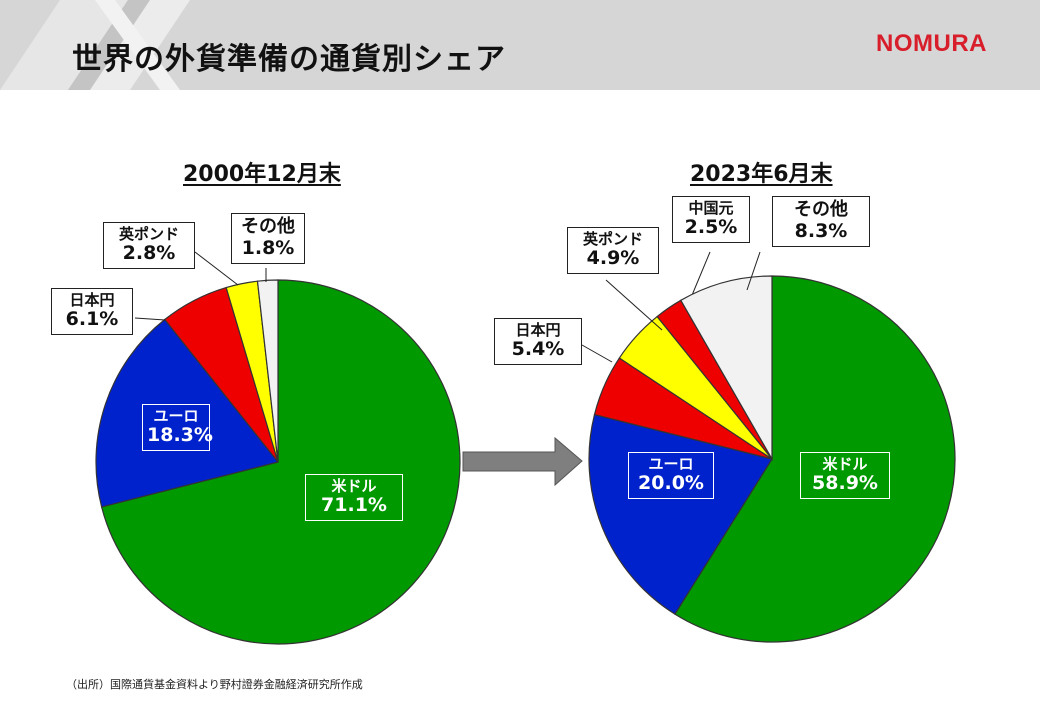  Describe the element at coordinates (761, 174) in the screenshot. I see `chart-title-2023: 2023年6月末` at that location.